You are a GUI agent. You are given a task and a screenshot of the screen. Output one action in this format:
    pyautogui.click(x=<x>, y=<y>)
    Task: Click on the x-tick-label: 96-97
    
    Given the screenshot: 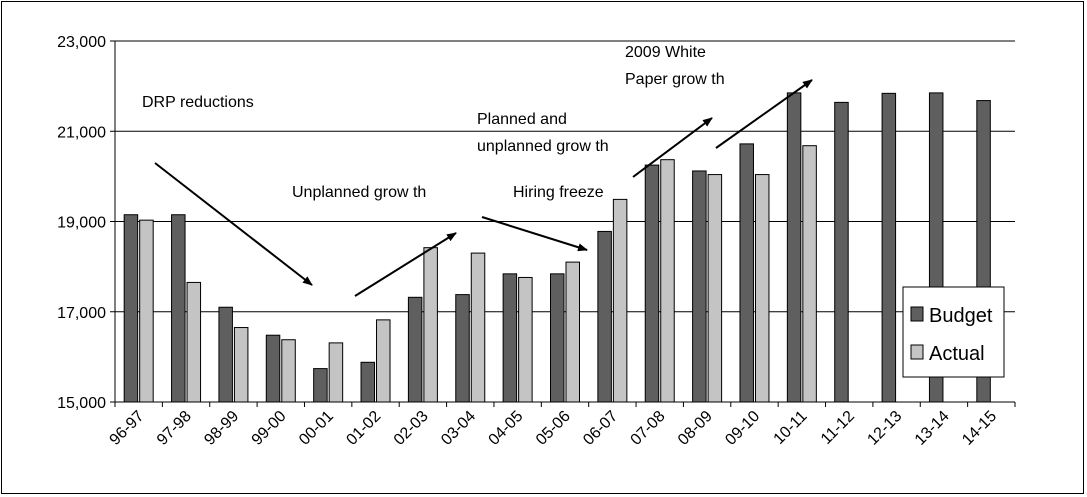 What is the action you would take?
    pyautogui.click(x=127, y=428)
    